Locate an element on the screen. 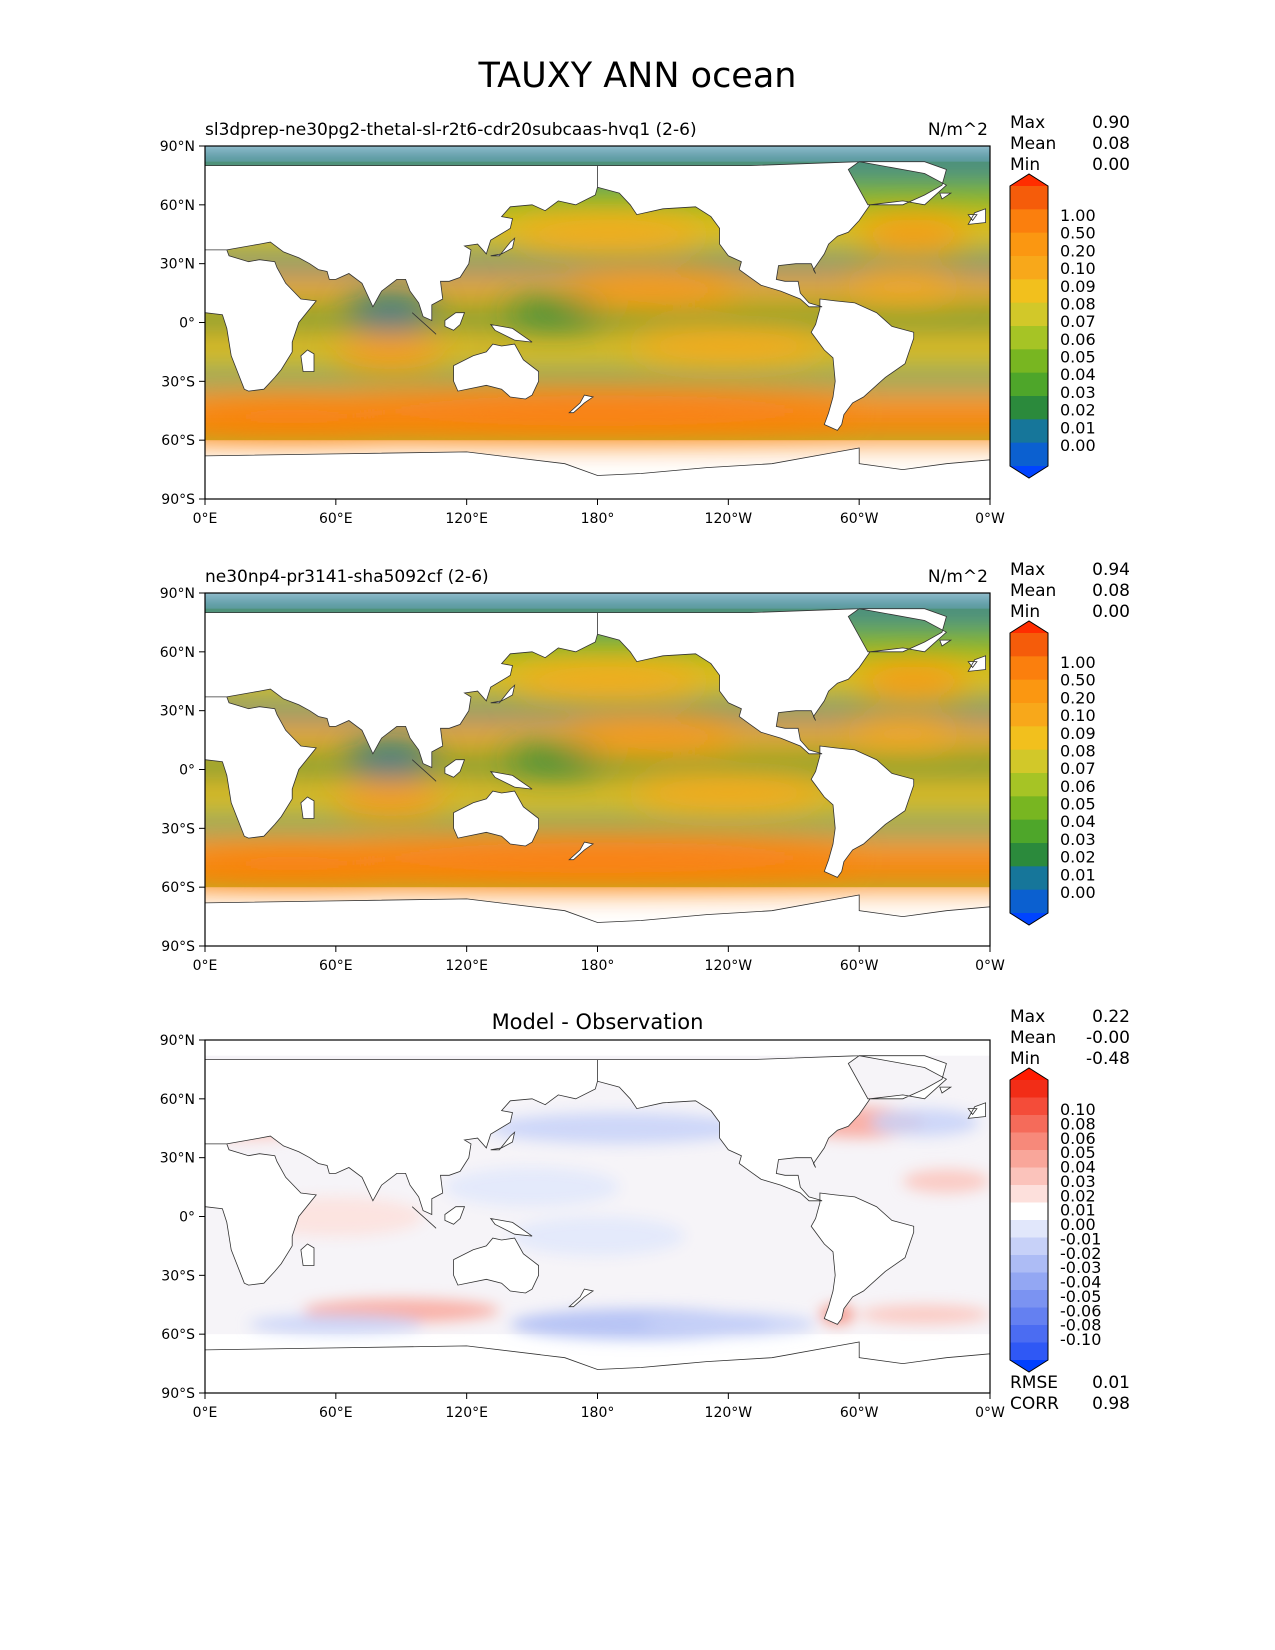 The height and width of the screenshot is (1650, 1275). colorbar-tick-label: 0.06 is located at coordinates (1078, 1138).